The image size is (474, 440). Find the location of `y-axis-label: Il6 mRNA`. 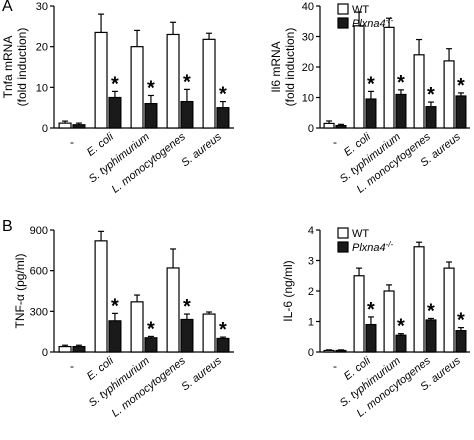

y-axis-label: Il6 mRNA is located at coordinates (276, 66).